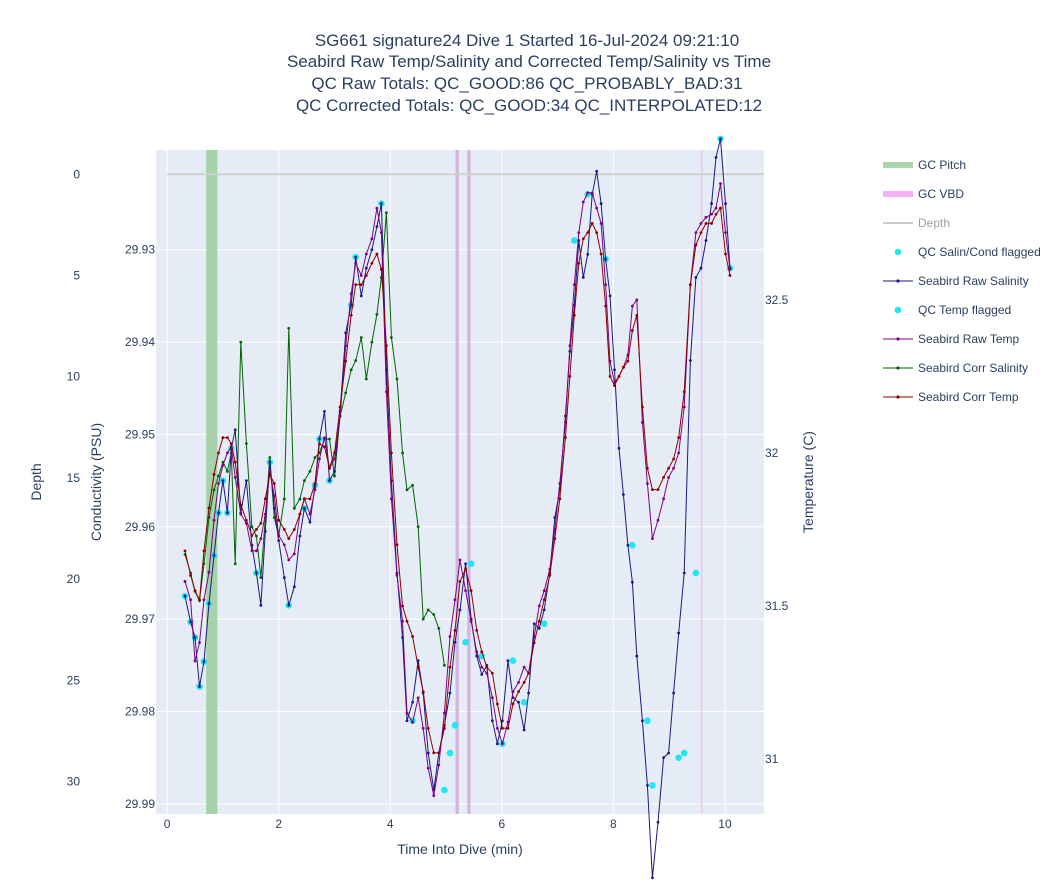  Describe the element at coordinates (956, 281) in the screenshot. I see `legend-item: Seabird Raw Salinity` at that location.